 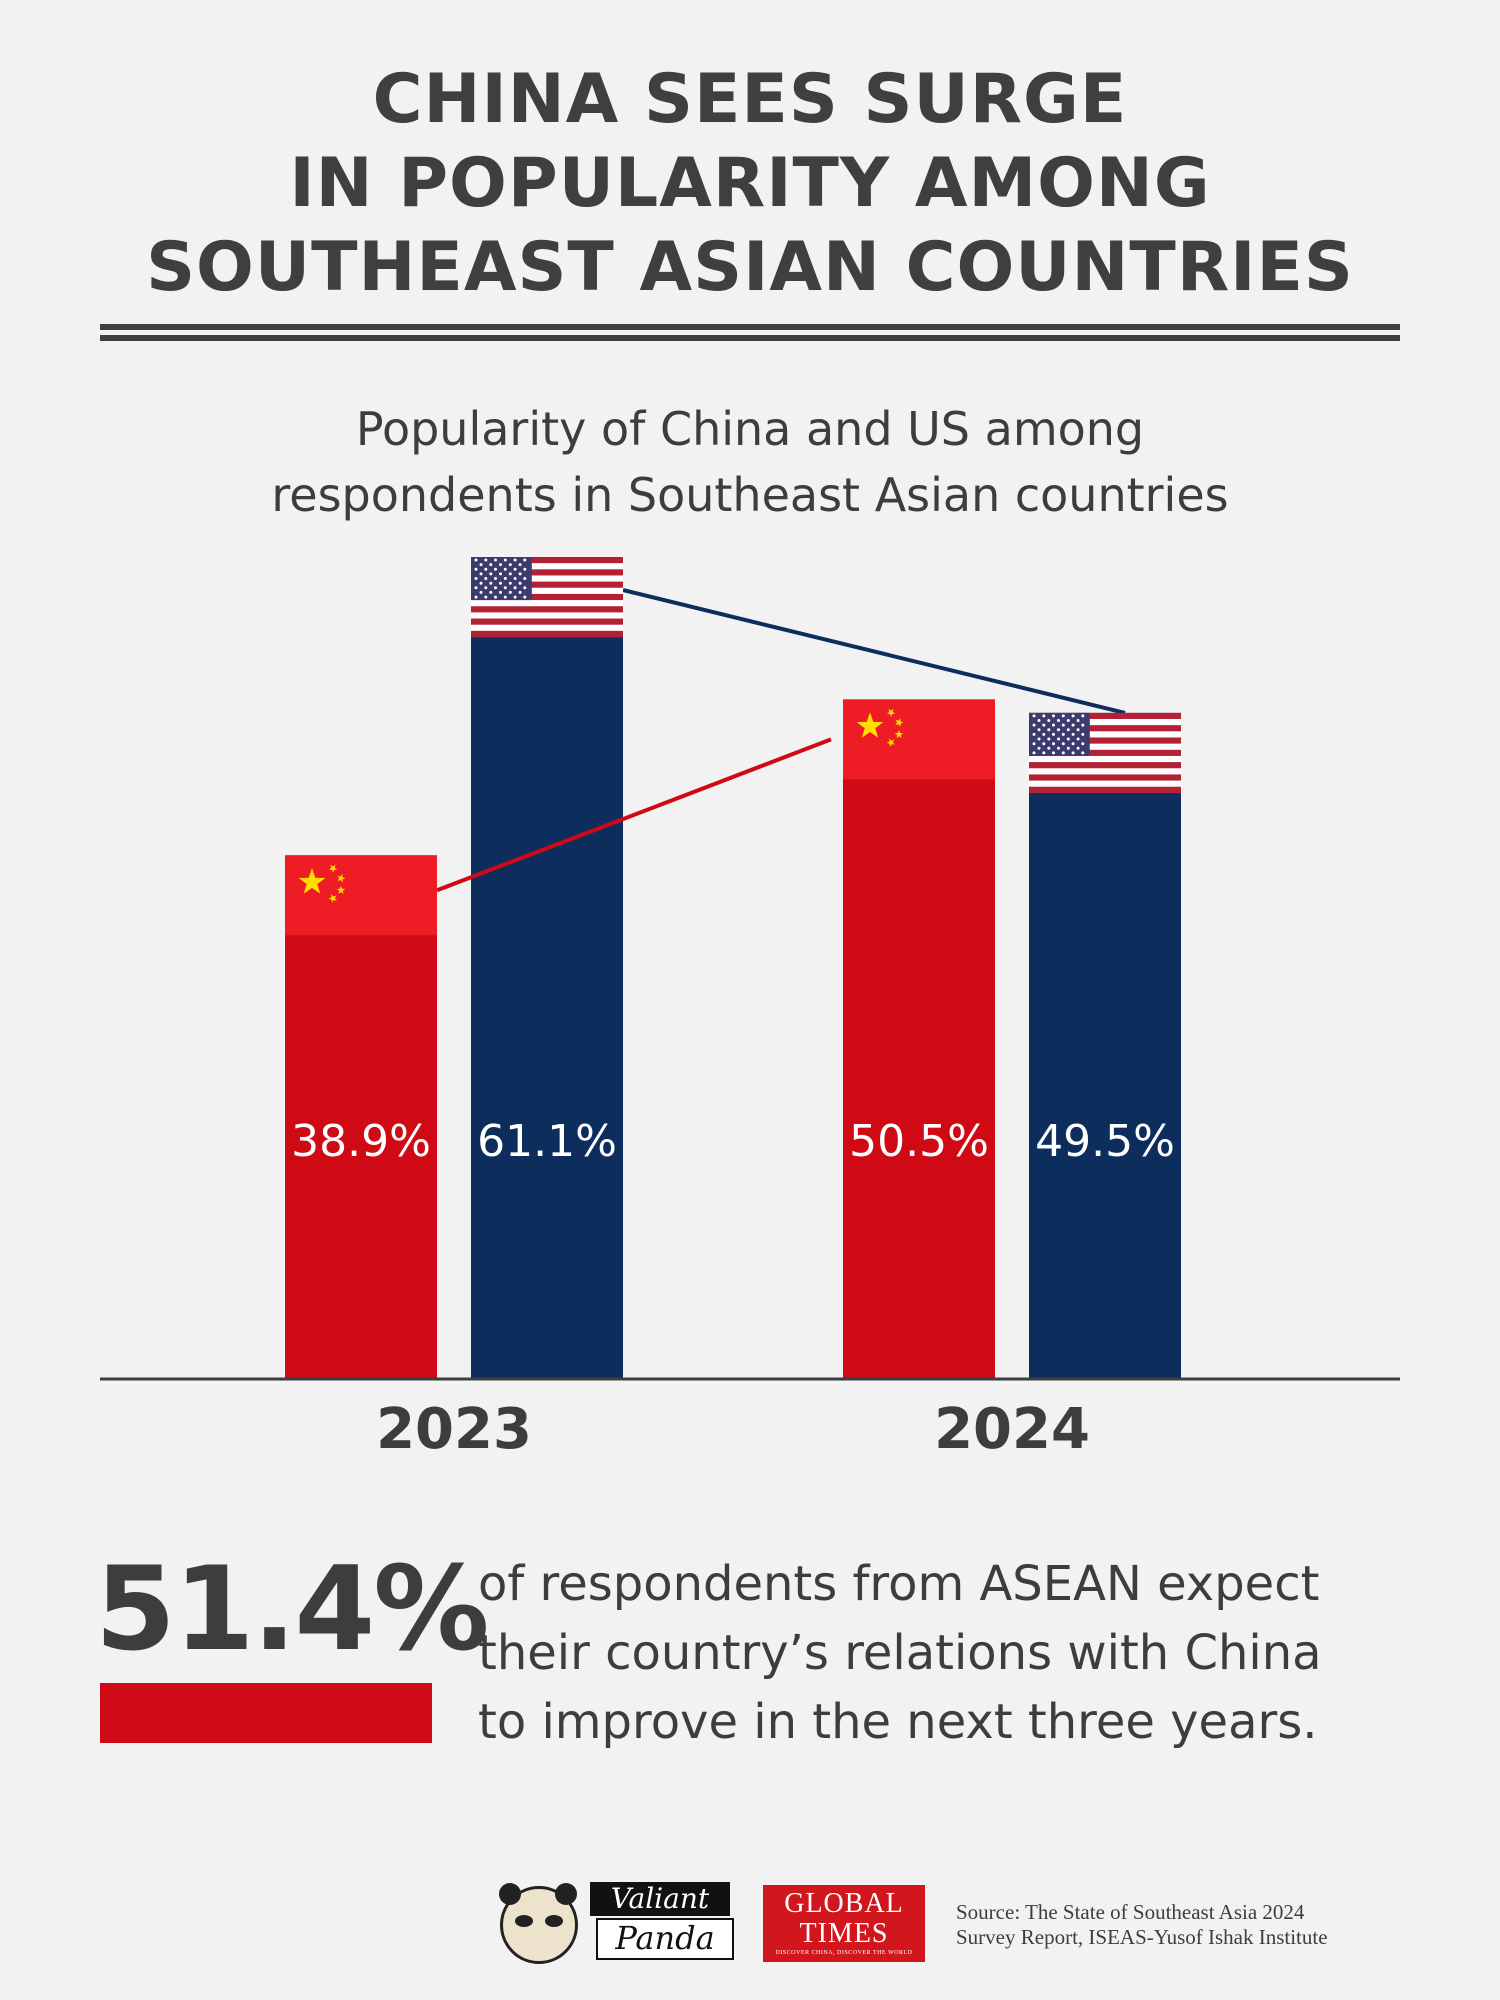 I want to click on x-tick-label-2024: 2024, so click(x=1012, y=1429).